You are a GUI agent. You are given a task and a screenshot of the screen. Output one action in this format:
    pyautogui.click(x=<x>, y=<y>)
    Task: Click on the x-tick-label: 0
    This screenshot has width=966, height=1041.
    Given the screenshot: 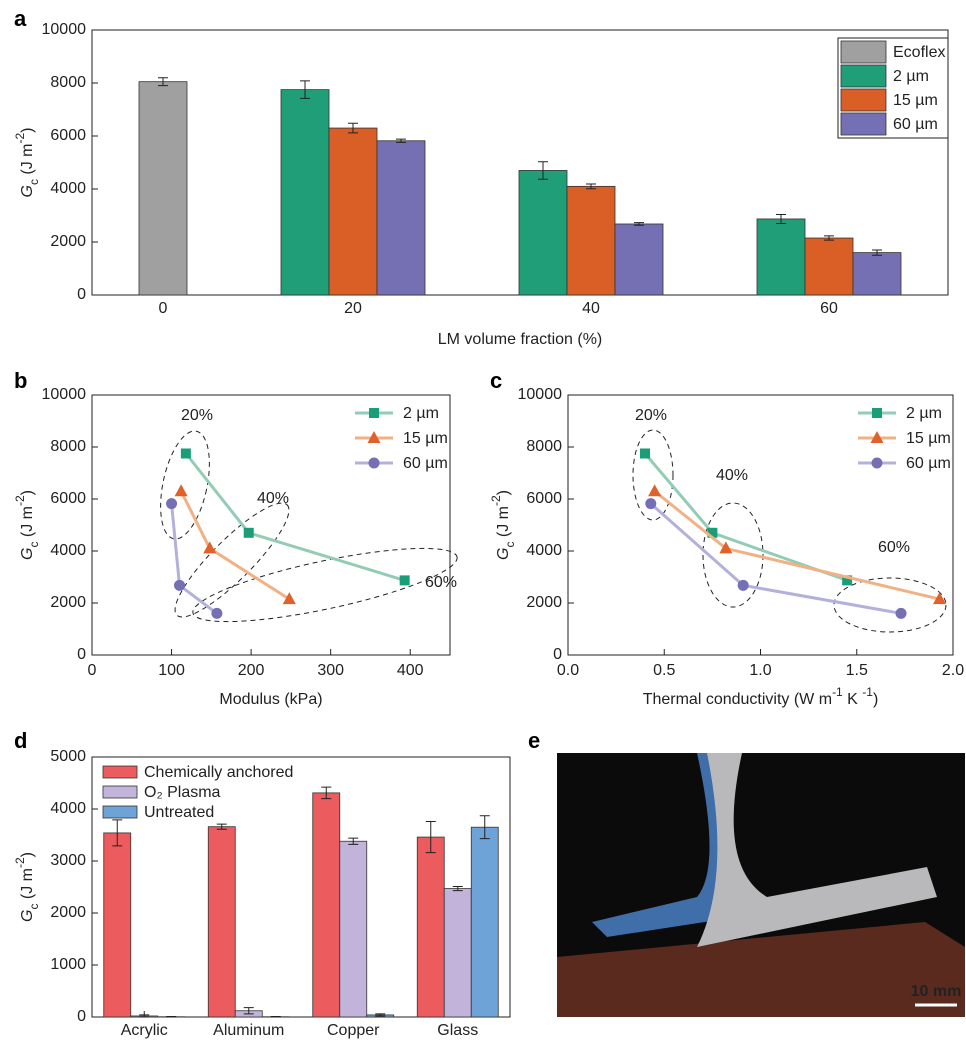 What is the action you would take?
    pyautogui.click(x=163, y=308)
    